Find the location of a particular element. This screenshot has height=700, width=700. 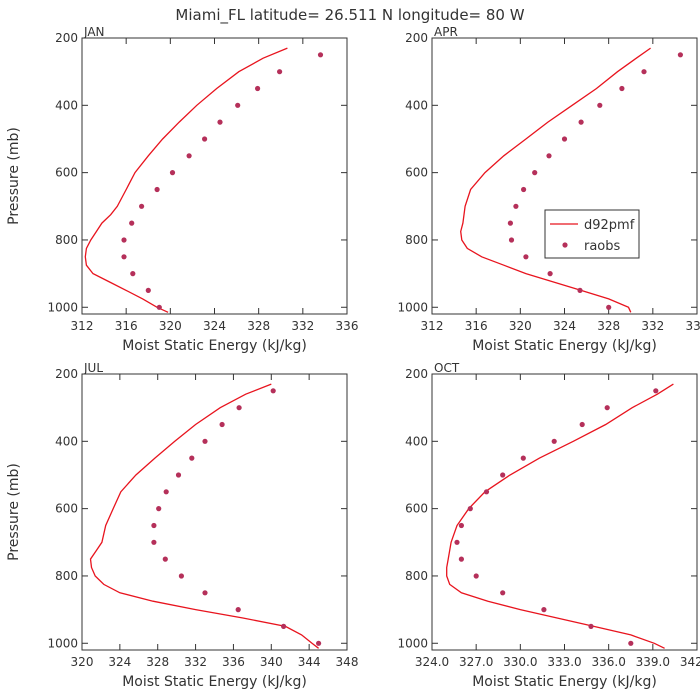

x-tick-label-jan: 324 is located at coordinates (214, 326).